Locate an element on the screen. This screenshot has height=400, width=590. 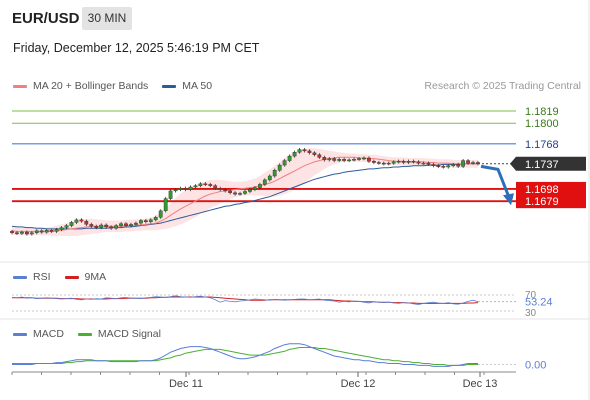
macd-signal-line is located at coordinates (245, 356).